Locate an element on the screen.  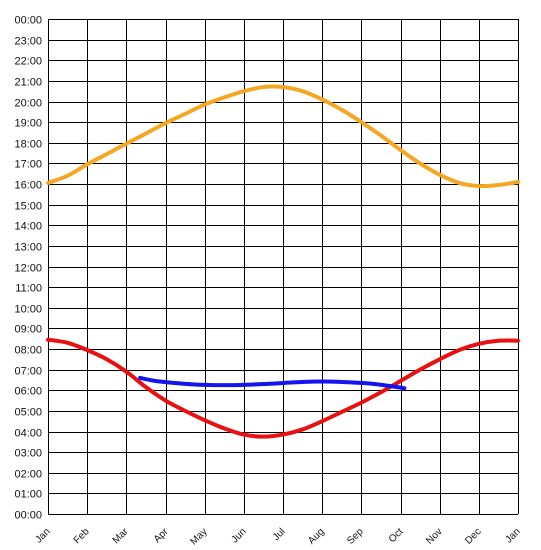
y-tick-label: 06:00 is located at coordinates (28, 392).